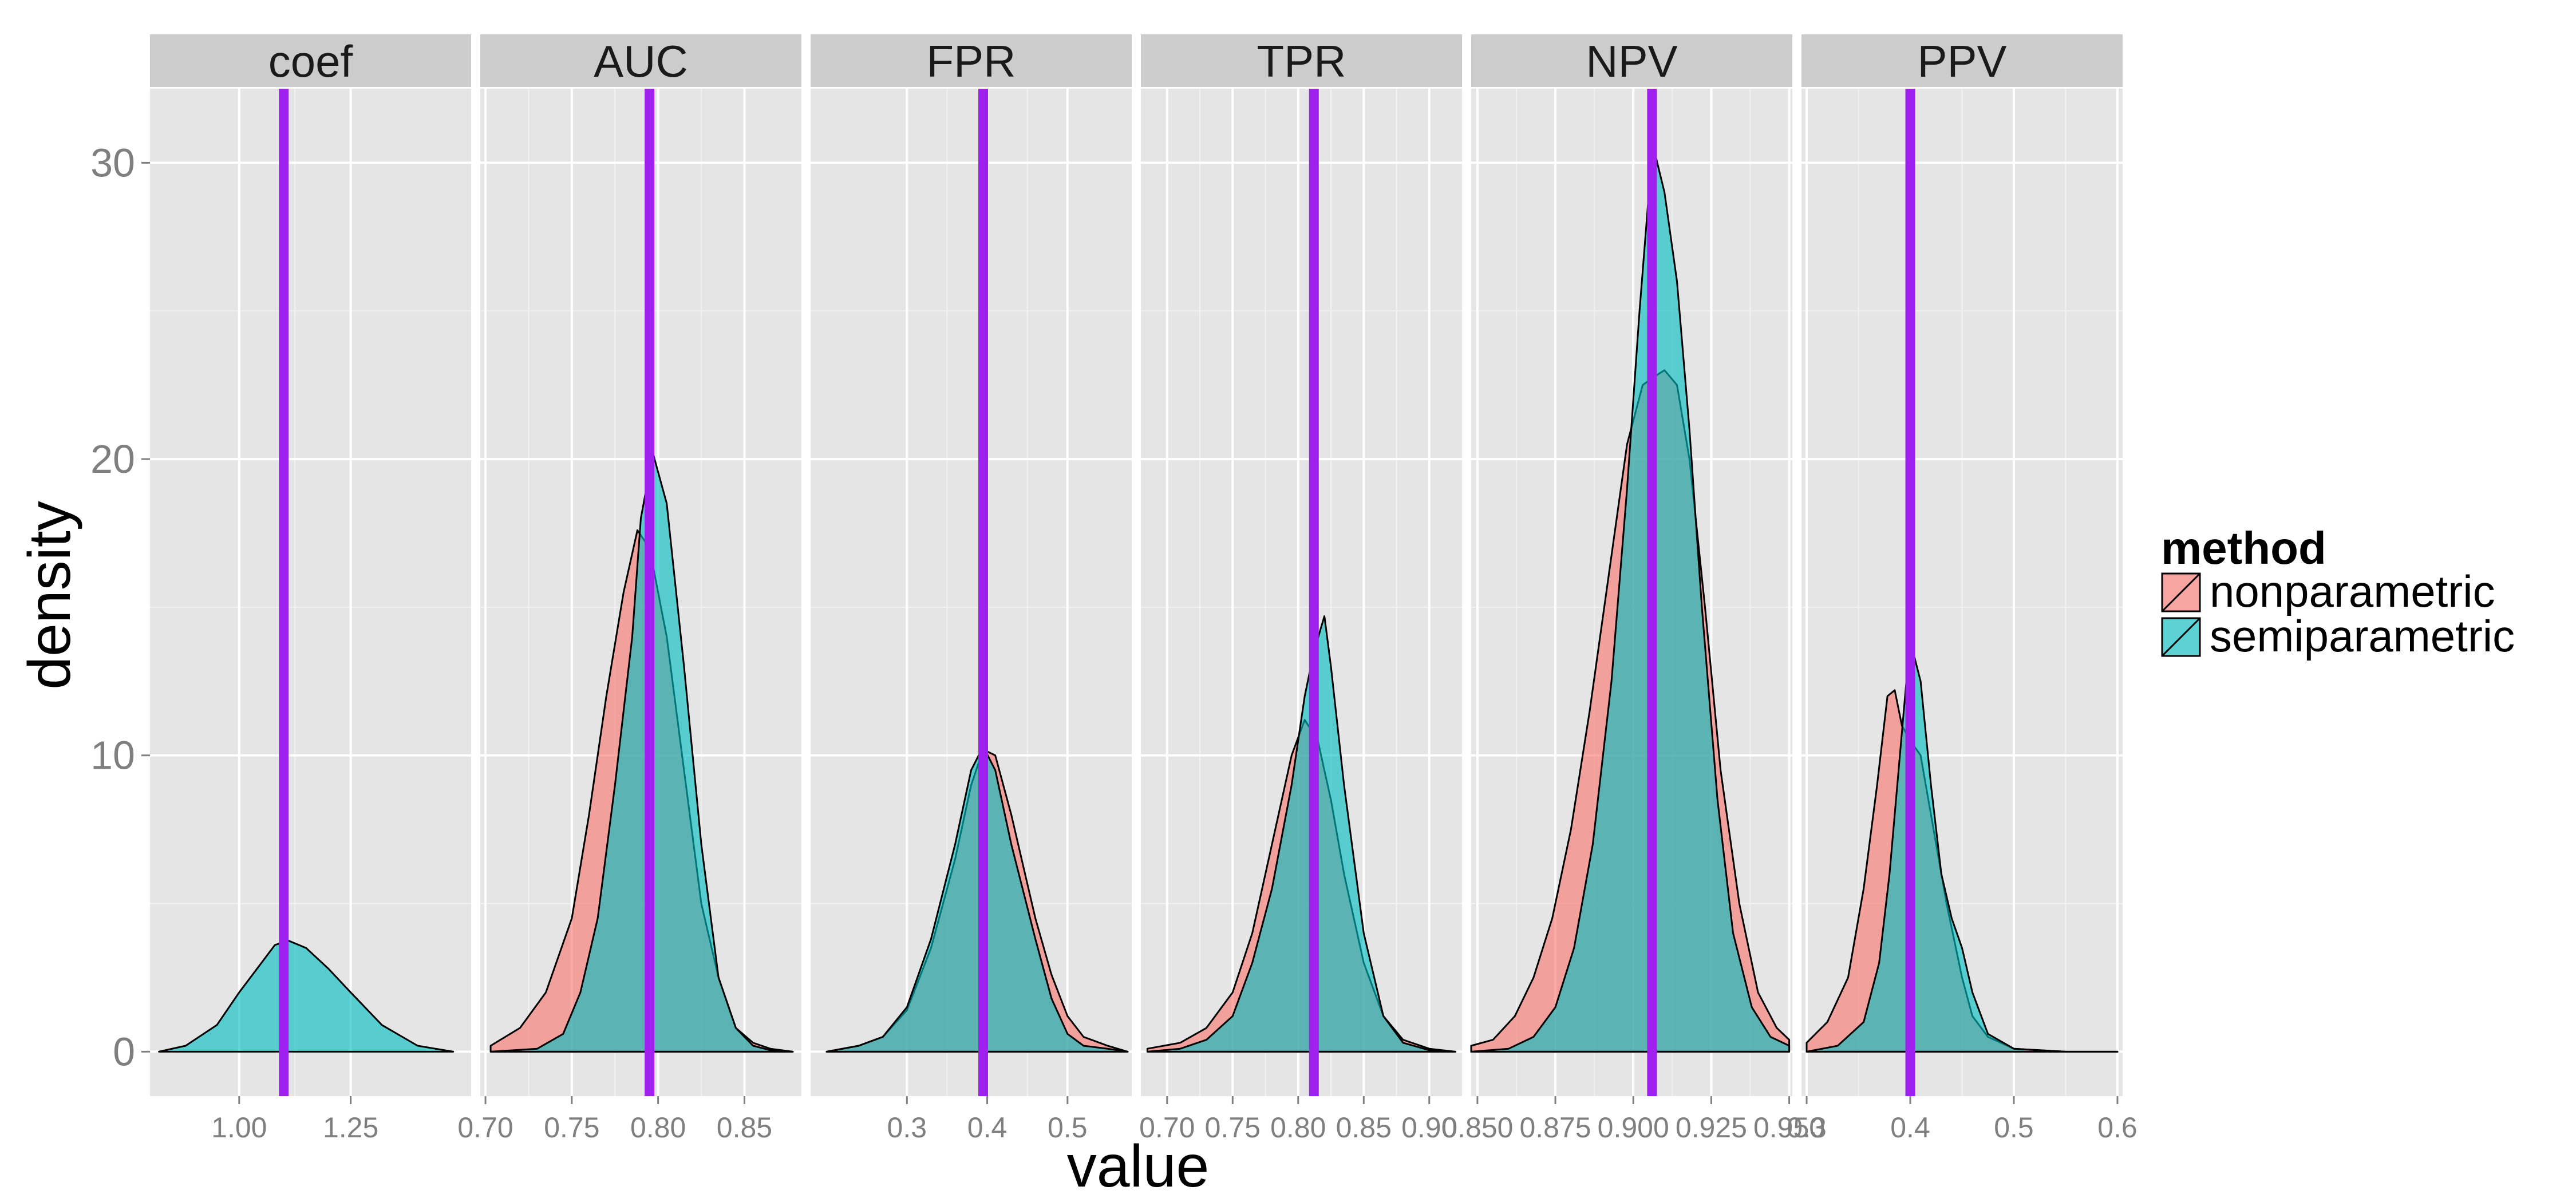 Image resolution: width=2576 pixels, height=1202 pixels. I want to click on facet-strip-label-ppv: PPV, so click(1961, 61).